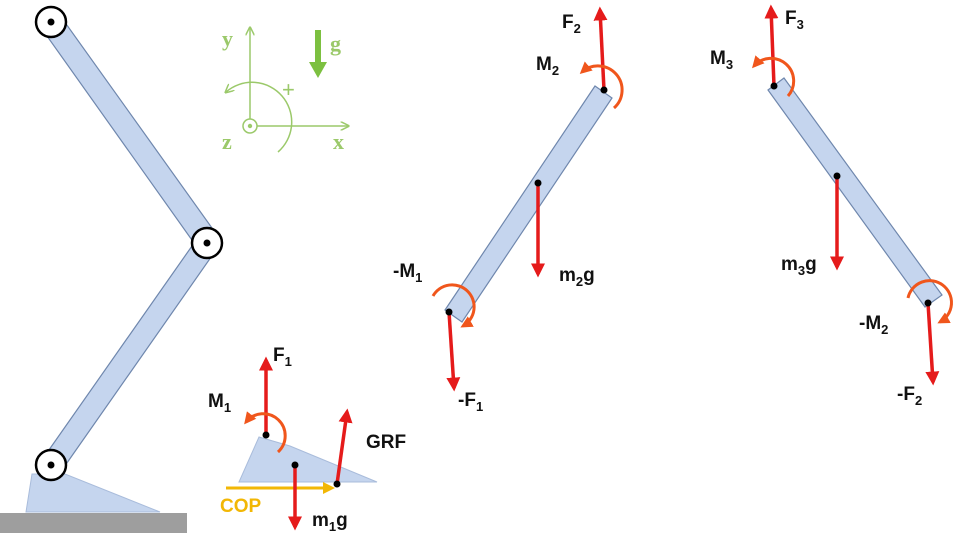 The width and height of the screenshot is (957, 537). I want to click on m2-moment-arrow, so click(601, 85).